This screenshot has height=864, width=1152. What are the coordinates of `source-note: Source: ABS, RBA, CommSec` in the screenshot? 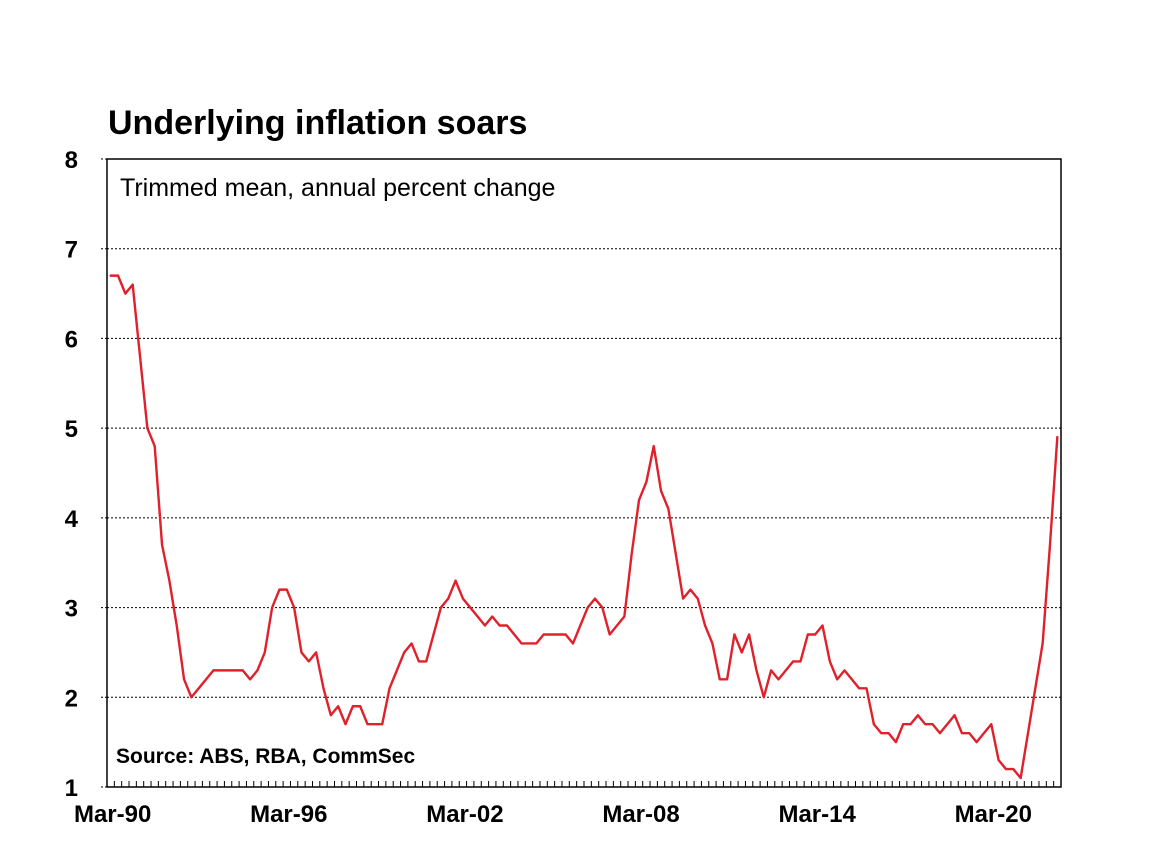 It's located at (265, 756).